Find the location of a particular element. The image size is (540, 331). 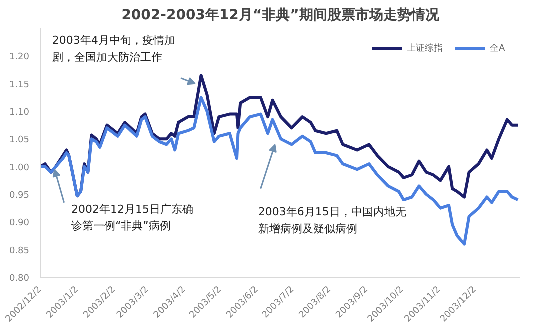

chart-title: 2002-2003年12月“非典”期间股票市场走势情况 is located at coordinates (281, 15).